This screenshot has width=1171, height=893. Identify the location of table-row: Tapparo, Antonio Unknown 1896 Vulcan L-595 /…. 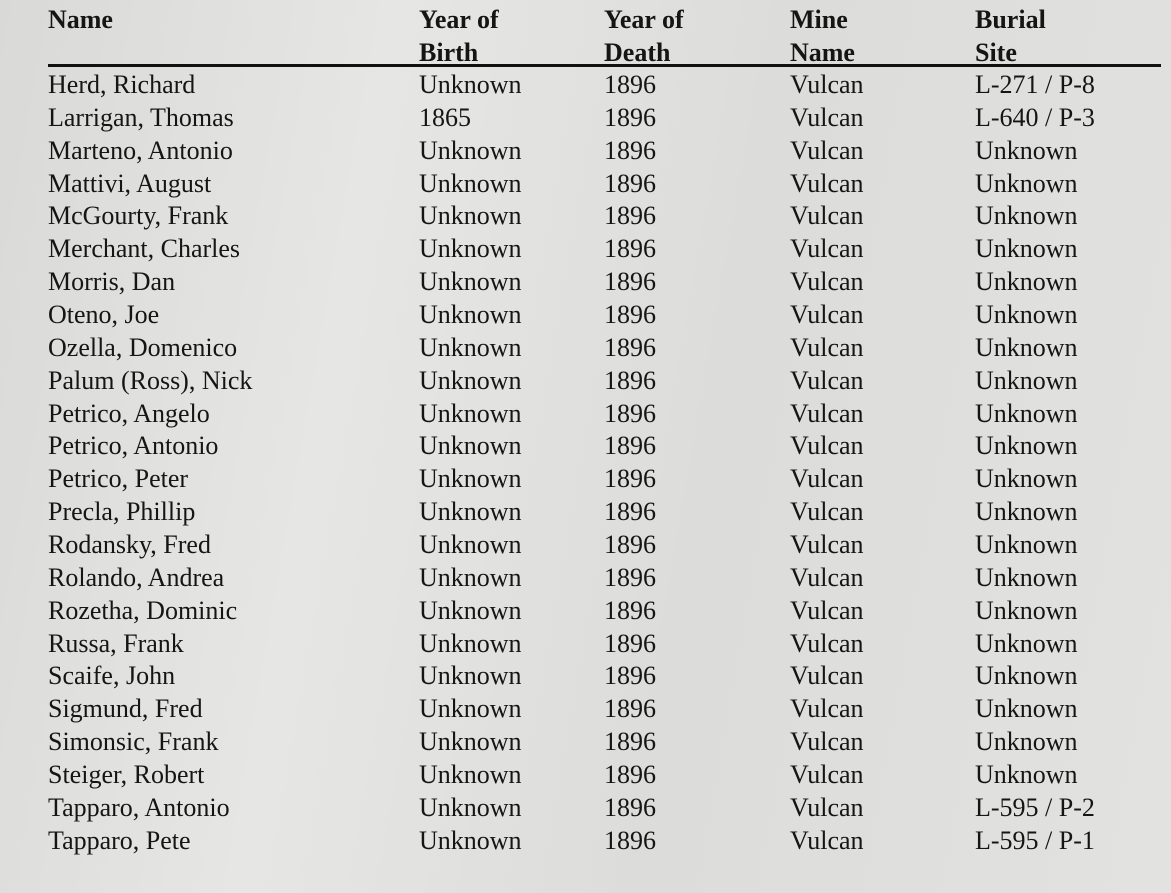
(585, 808).